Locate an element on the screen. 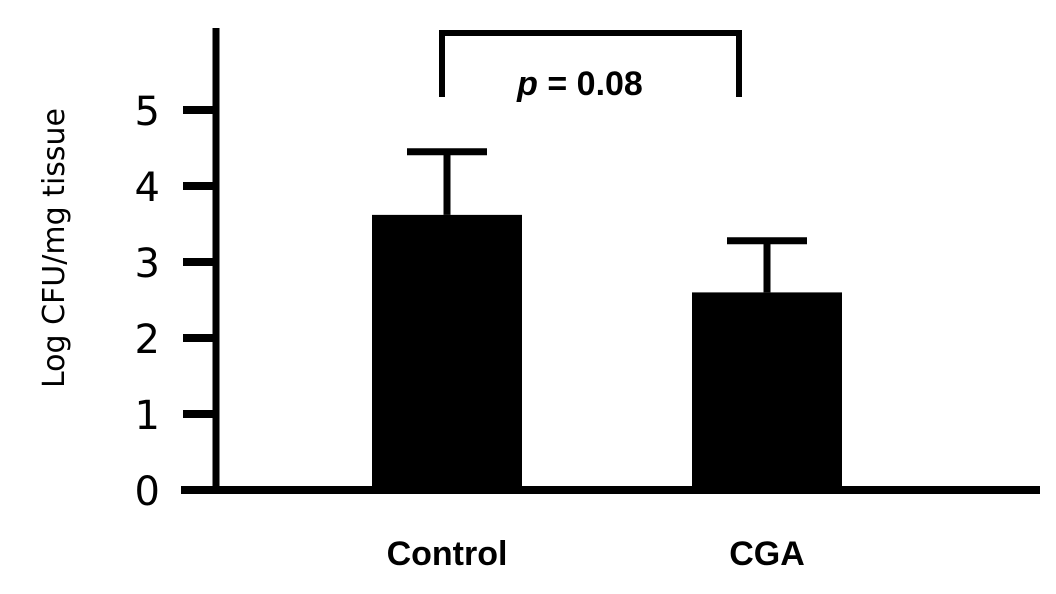 This screenshot has height=594, width=1056. bar-cga is located at coordinates (767, 391).